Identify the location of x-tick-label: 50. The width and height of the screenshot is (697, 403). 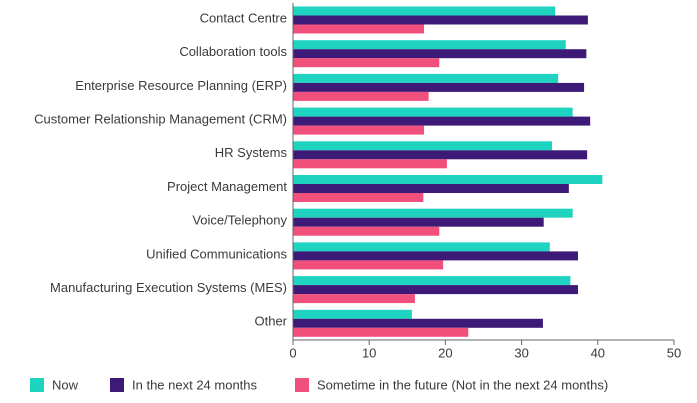
(674, 352).